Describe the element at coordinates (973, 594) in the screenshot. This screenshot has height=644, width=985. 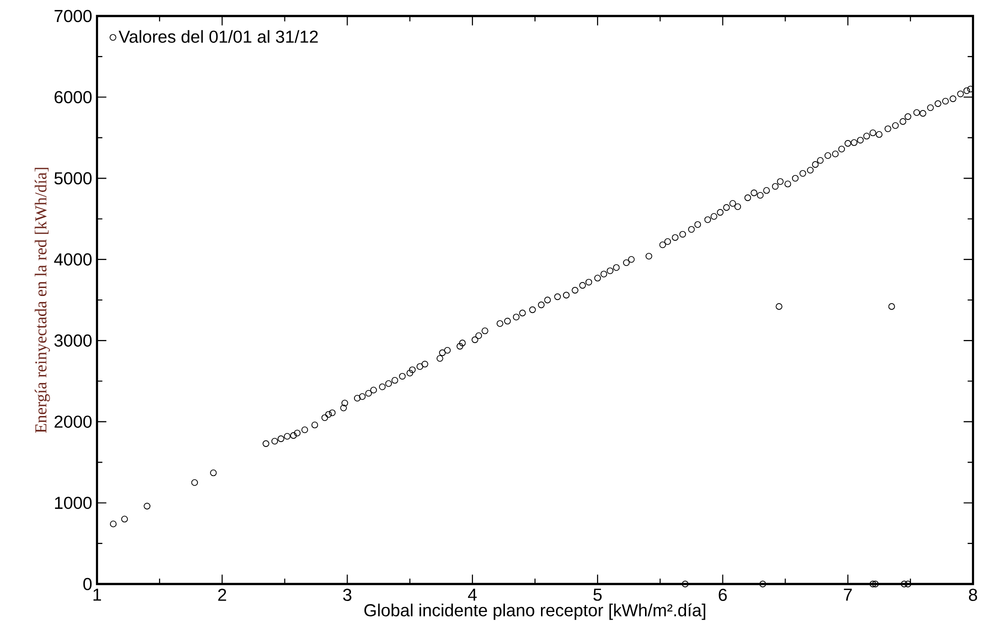
I see `x-tick-label: 8` at that location.